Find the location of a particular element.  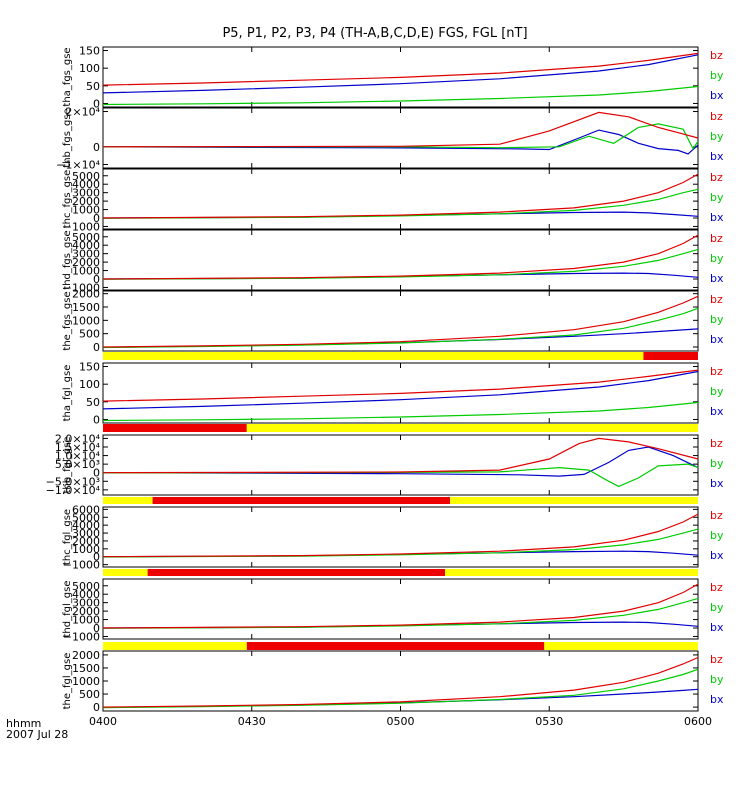

y-axis-label: tha_fgs_gse is located at coordinates (67, 76).